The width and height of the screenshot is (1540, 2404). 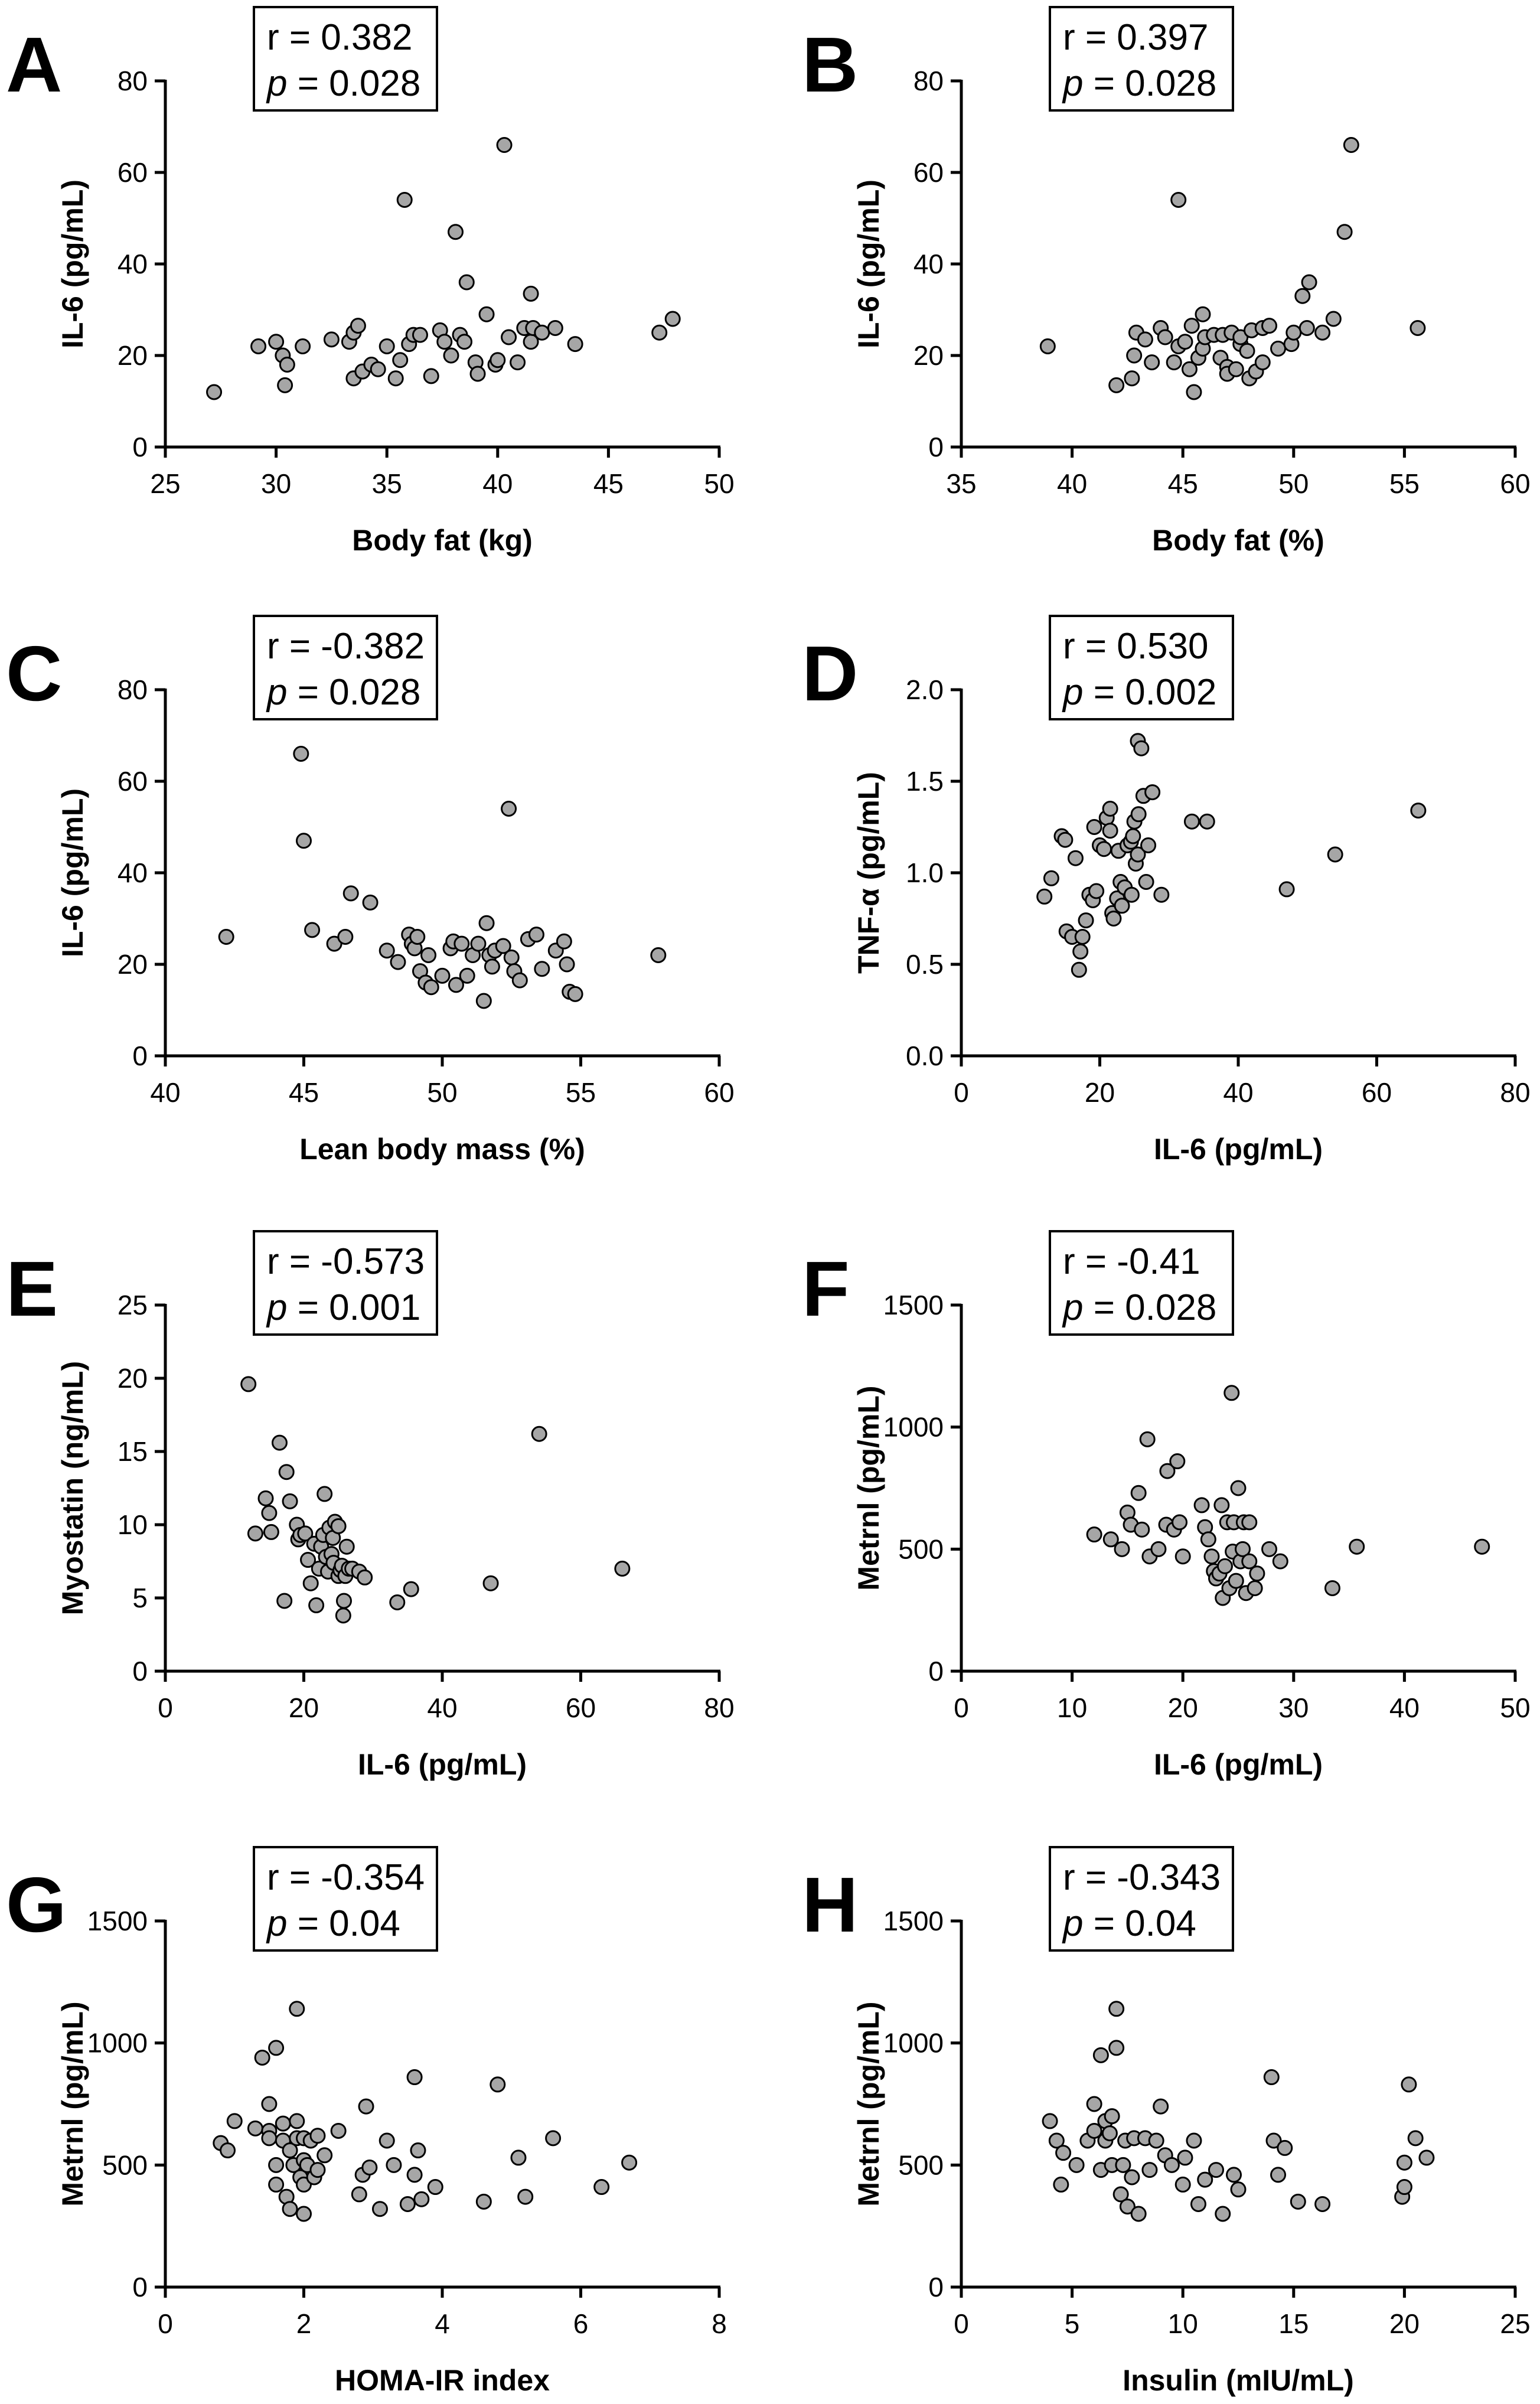 What do you see at coordinates (34, 674) in the screenshot?
I see `panel-letter: C` at bounding box center [34, 674].